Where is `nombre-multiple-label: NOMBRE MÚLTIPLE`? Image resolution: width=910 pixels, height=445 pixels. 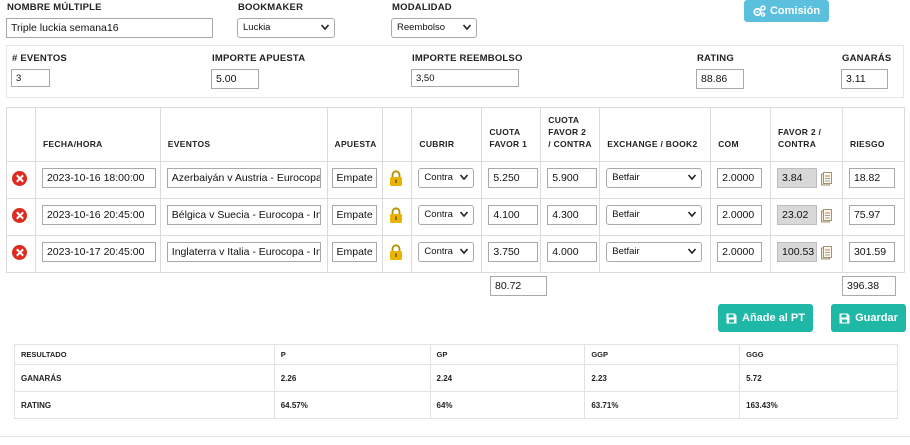
nombre-multiple-label: NOMBRE MÚLTIPLE is located at coordinates (54, 7).